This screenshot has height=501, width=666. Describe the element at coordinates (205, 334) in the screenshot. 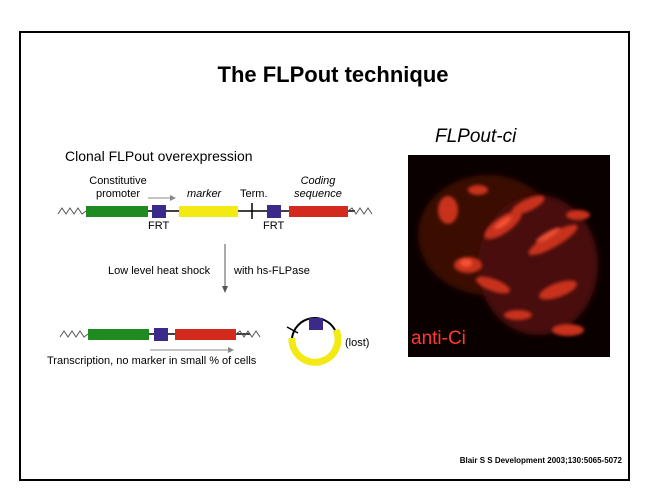

I see `result-coding-block` at that location.